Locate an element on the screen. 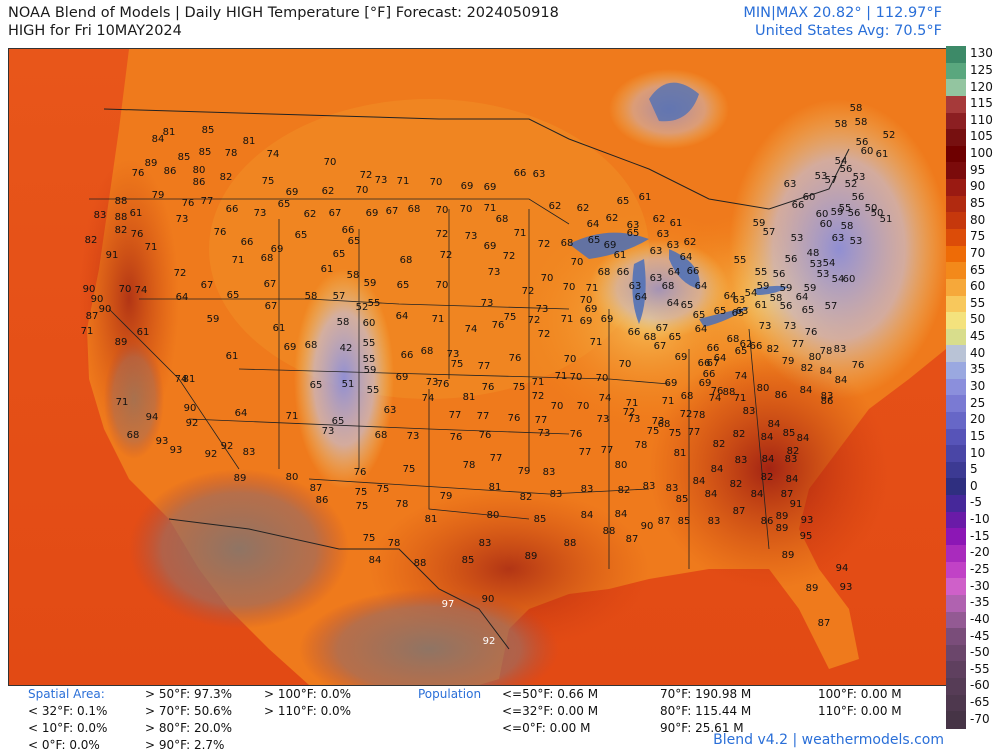 The image size is (1000, 754). color-scale-tick-label: -25 is located at coordinates (980, 568).